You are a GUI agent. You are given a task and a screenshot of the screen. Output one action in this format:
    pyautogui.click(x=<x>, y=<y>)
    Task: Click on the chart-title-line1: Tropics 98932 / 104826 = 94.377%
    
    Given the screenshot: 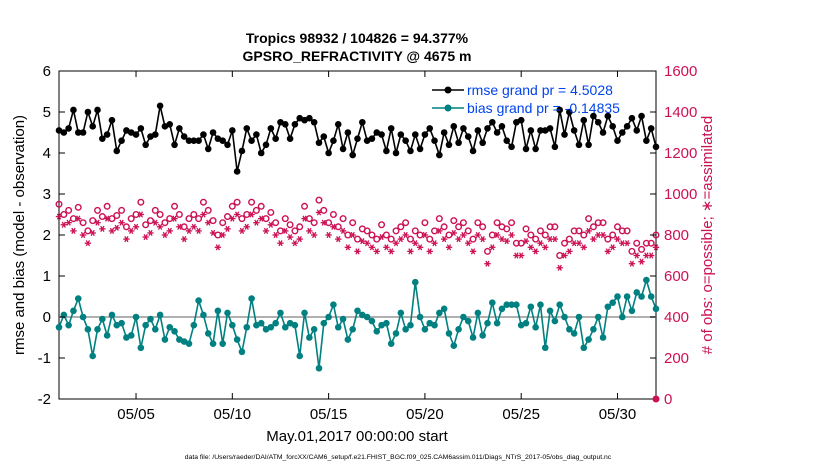 What is the action you would take?
    pyautogui.click(x=357, y=38)
    